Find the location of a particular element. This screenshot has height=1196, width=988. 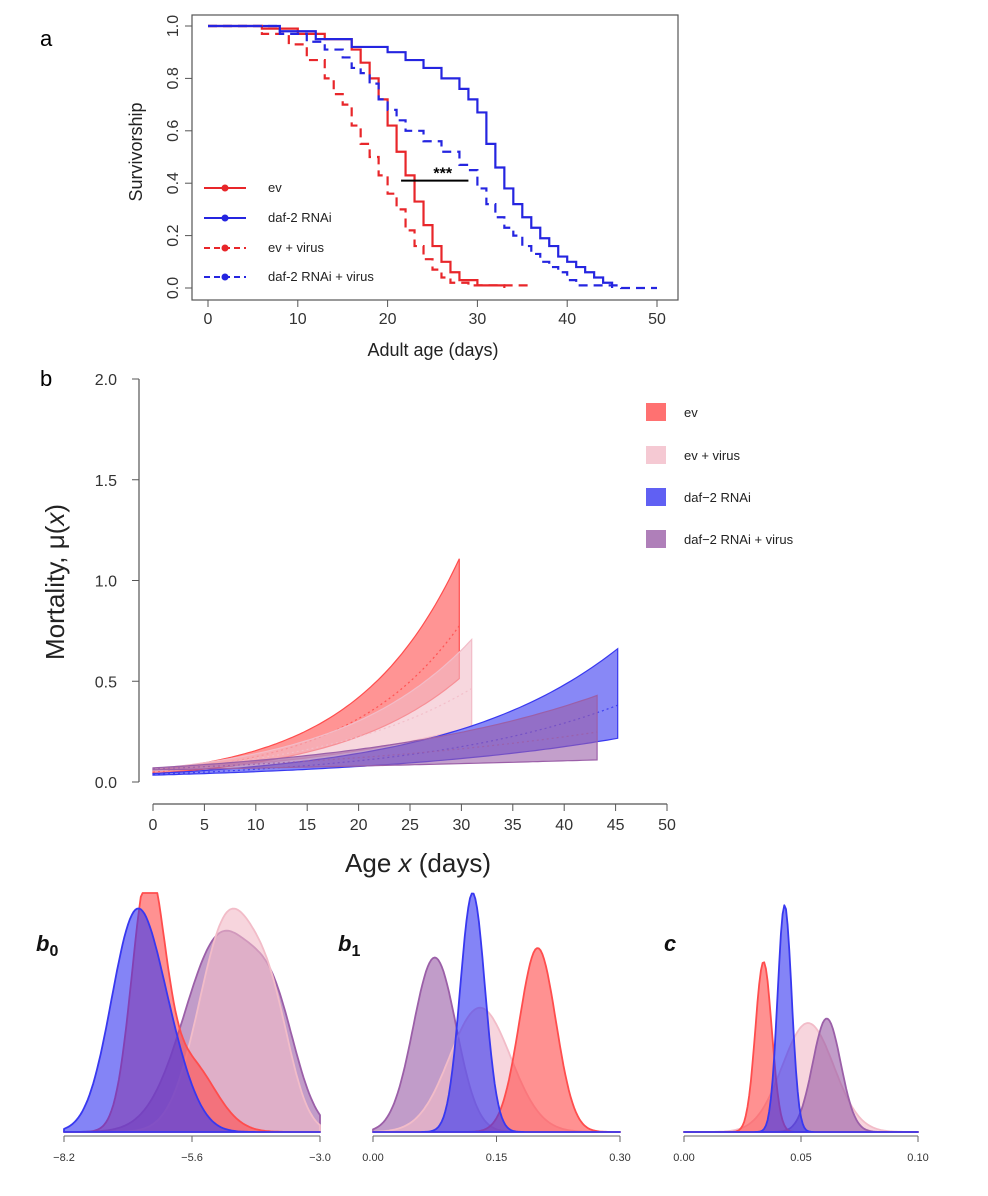

b0-label: b0 is located at coordinates (47, 945).